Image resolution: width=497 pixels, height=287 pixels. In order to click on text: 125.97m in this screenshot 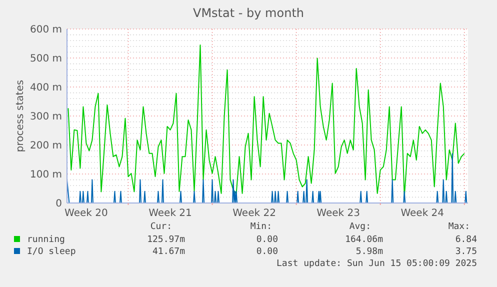, I will do `click(166, 240)`.